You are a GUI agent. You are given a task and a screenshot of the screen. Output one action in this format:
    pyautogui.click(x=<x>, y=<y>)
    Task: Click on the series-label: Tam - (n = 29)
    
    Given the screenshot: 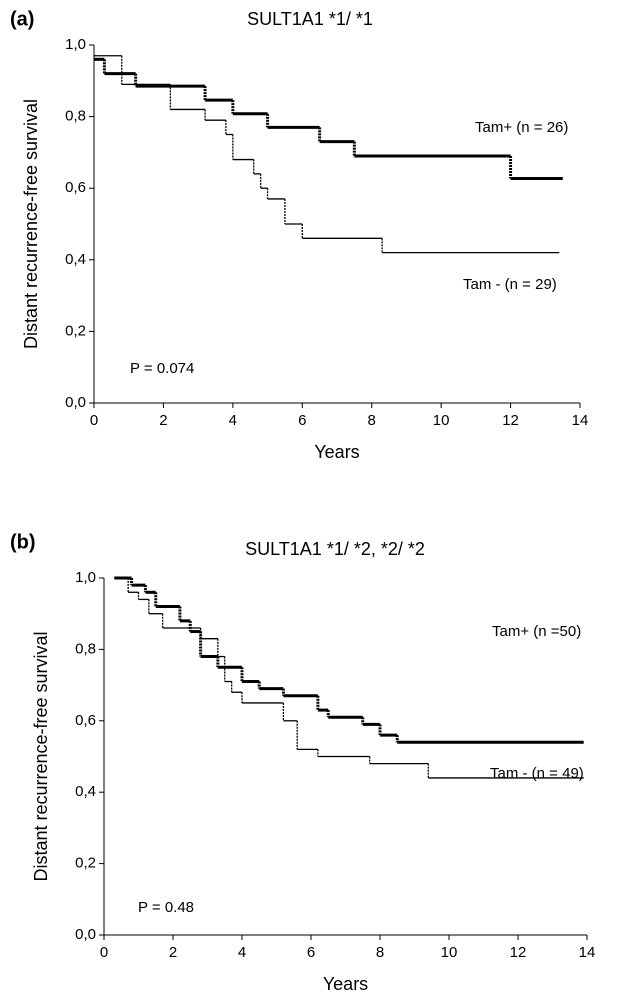 What is the action you would take?
    pyautogui.click(x=510, y=284)
    